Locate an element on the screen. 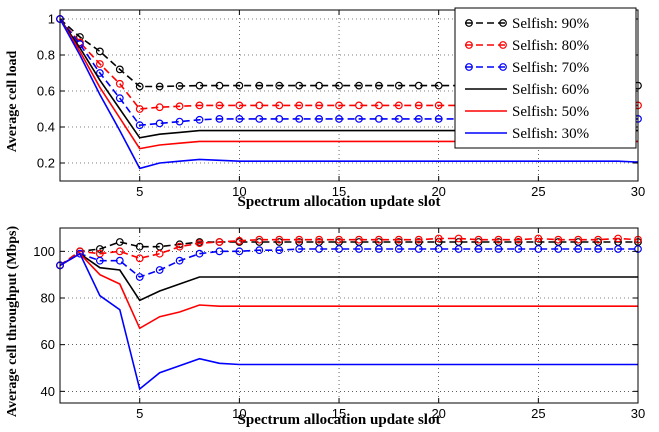 This screenshot has width=659, height=432. legend-box is located at coordinates (545, 78).